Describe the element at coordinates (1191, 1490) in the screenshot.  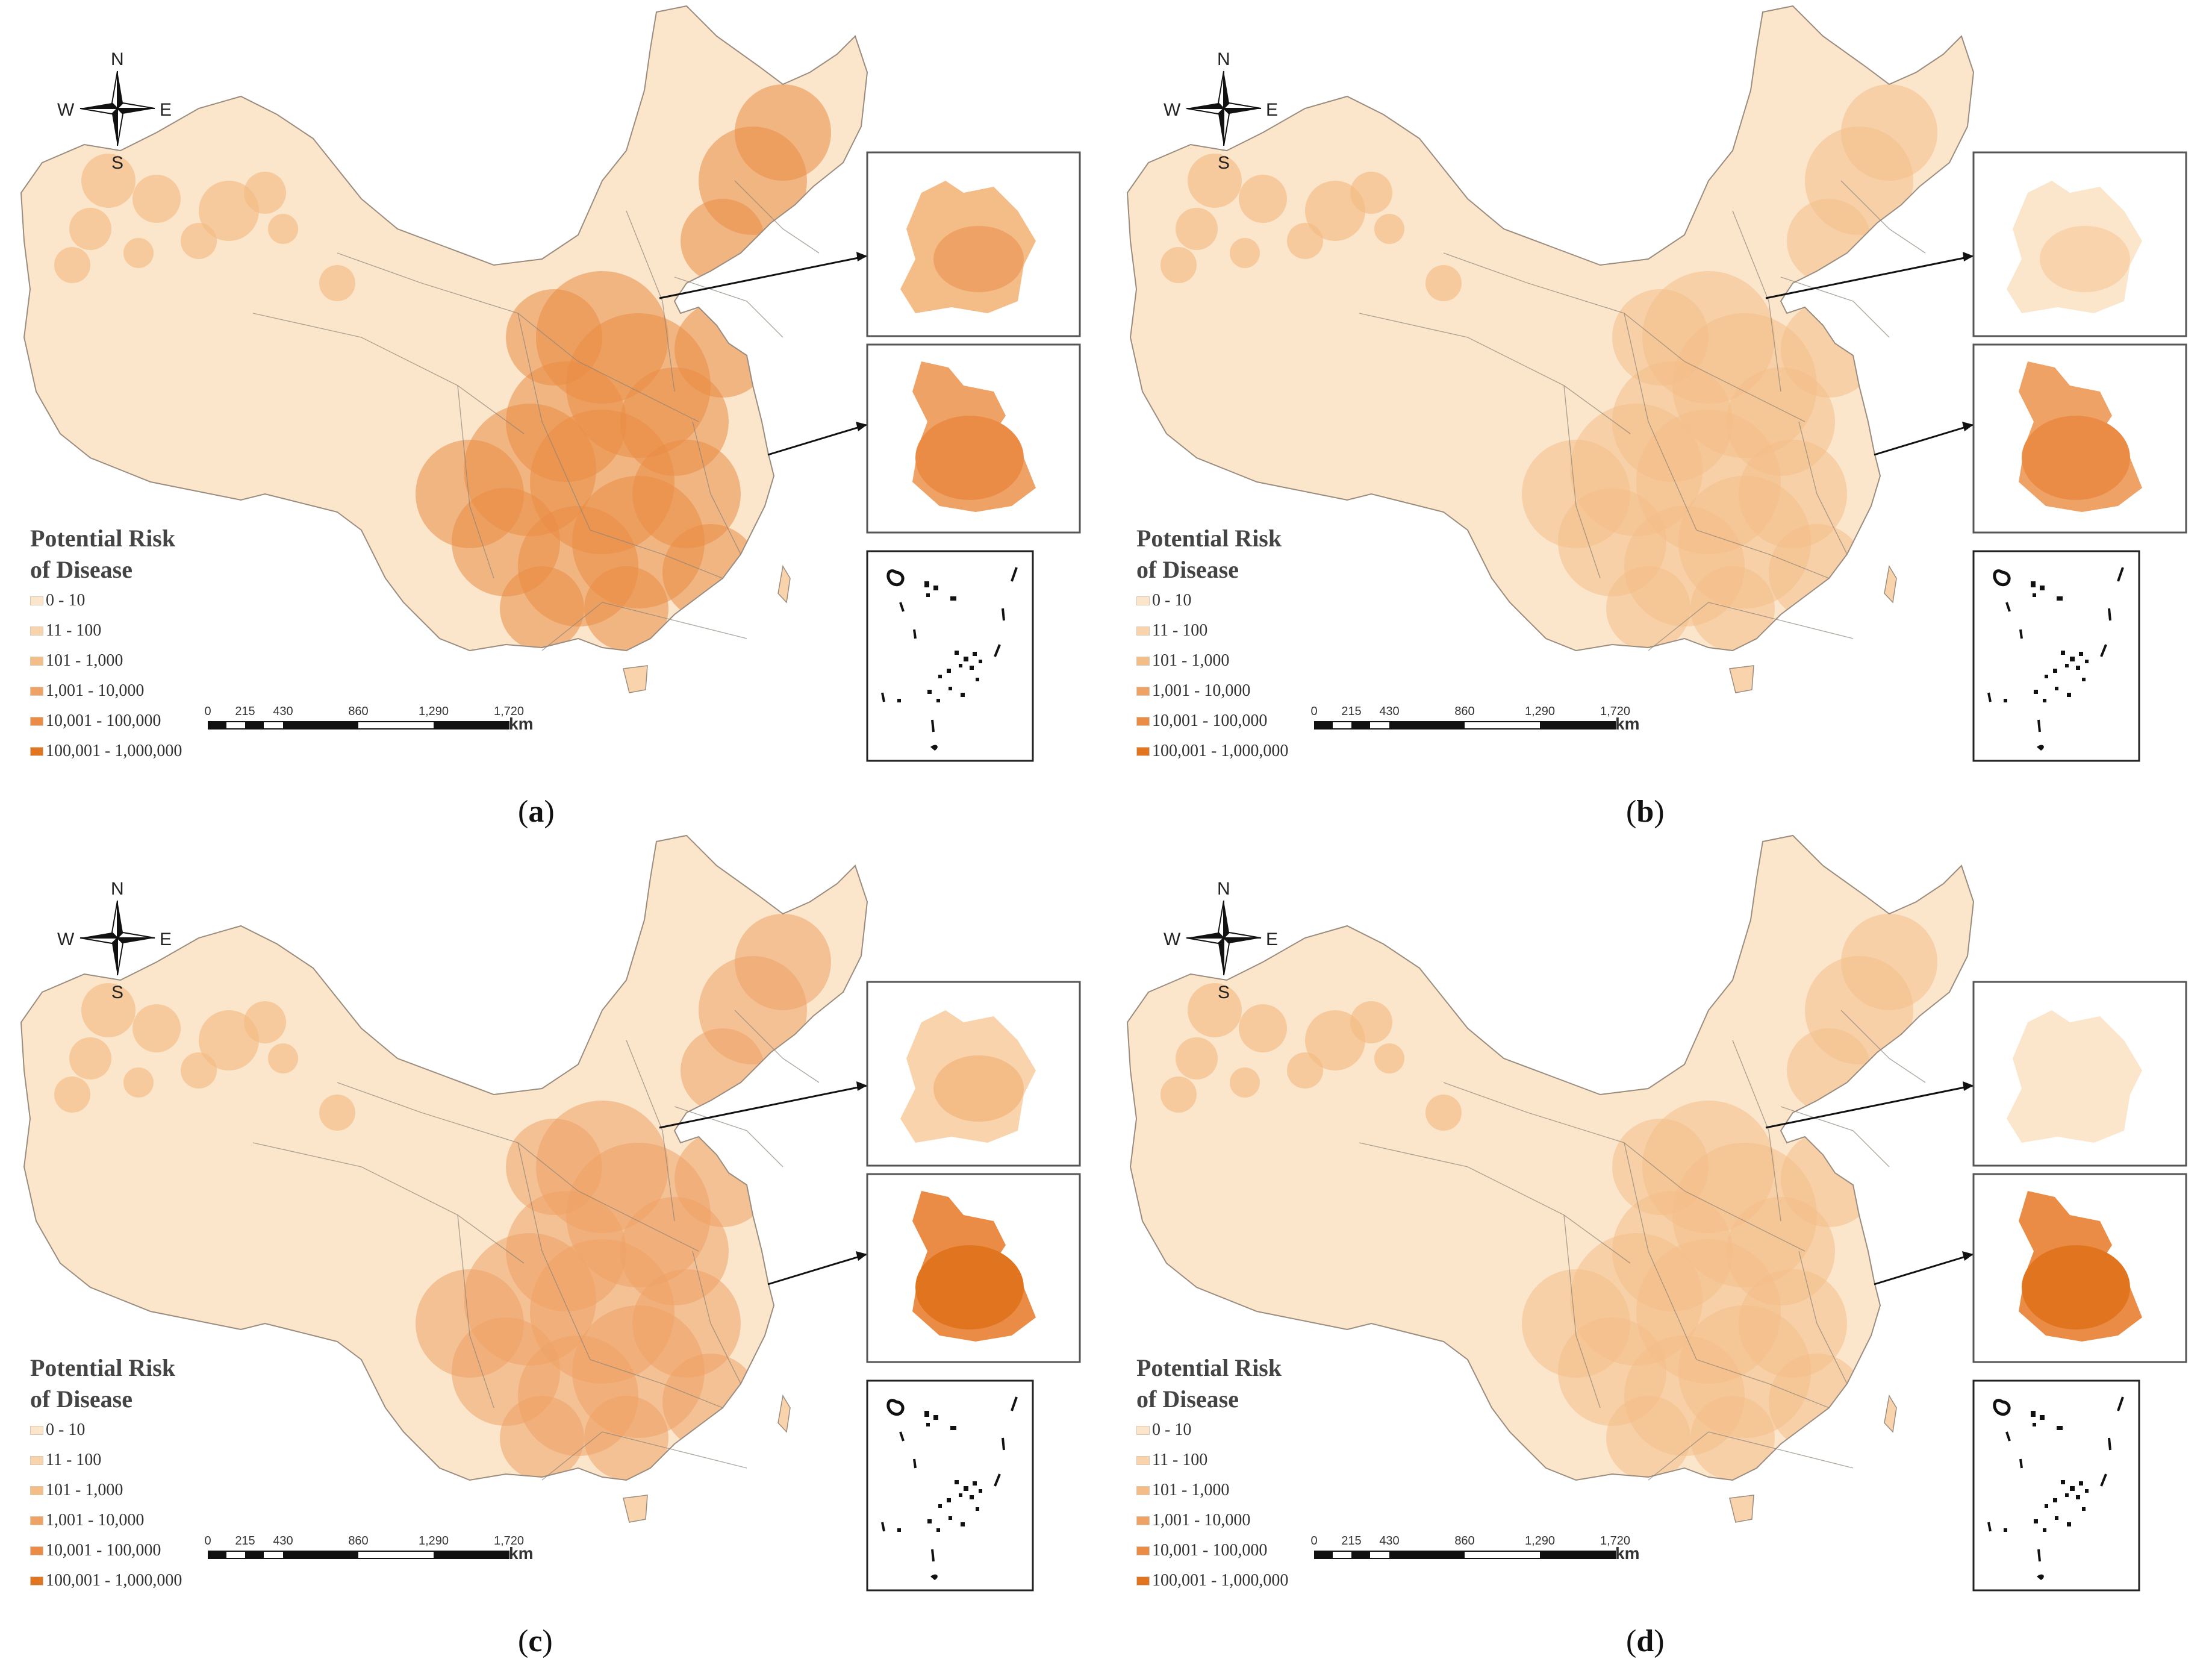
I see `legend-label: 101 - 1,000` at that location.